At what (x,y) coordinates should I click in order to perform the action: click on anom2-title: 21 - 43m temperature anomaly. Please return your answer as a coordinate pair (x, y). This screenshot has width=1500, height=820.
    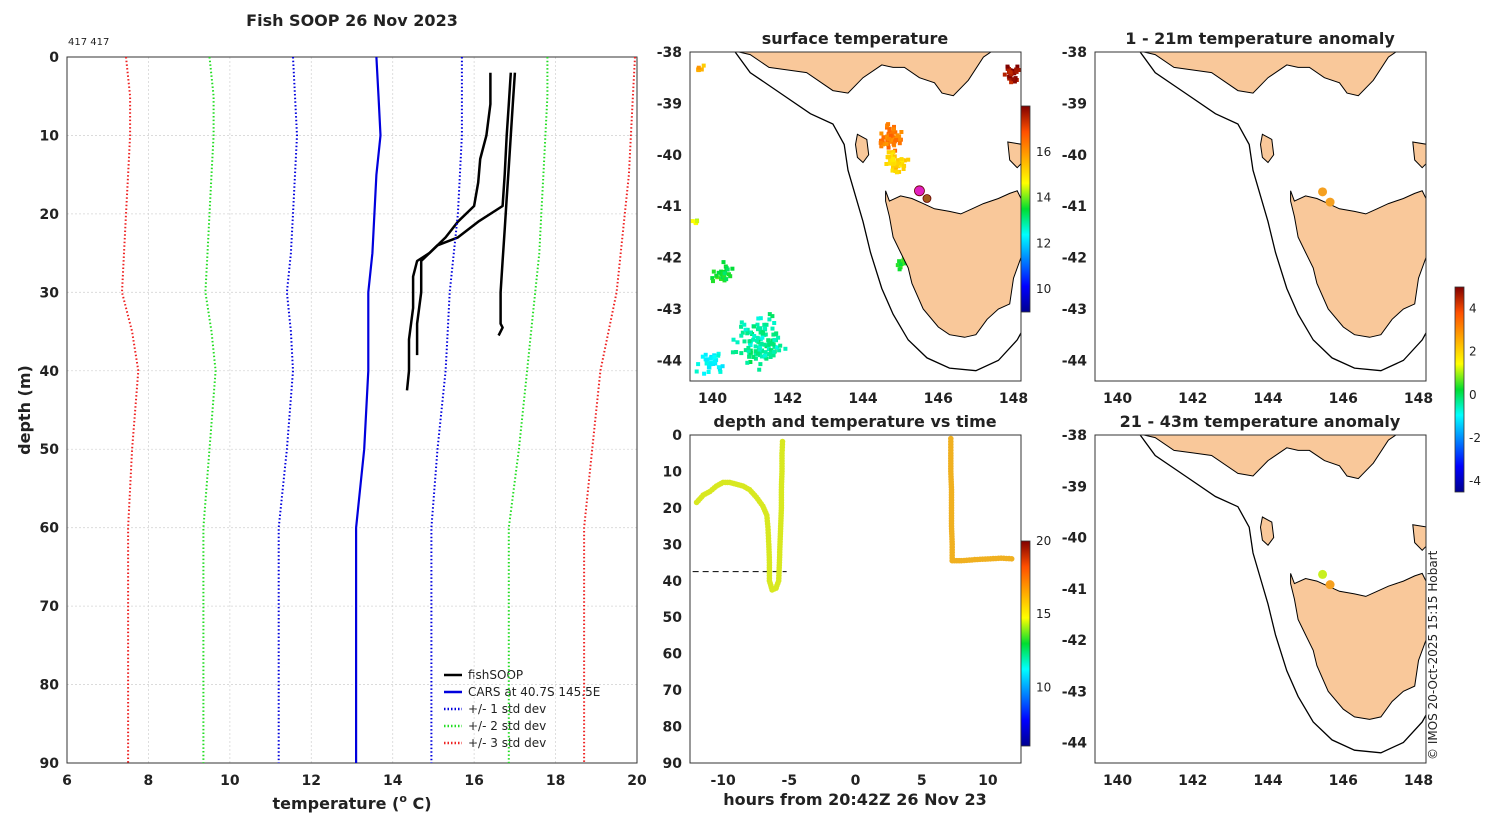
    Looking at the image, I should click on (1260, 421).